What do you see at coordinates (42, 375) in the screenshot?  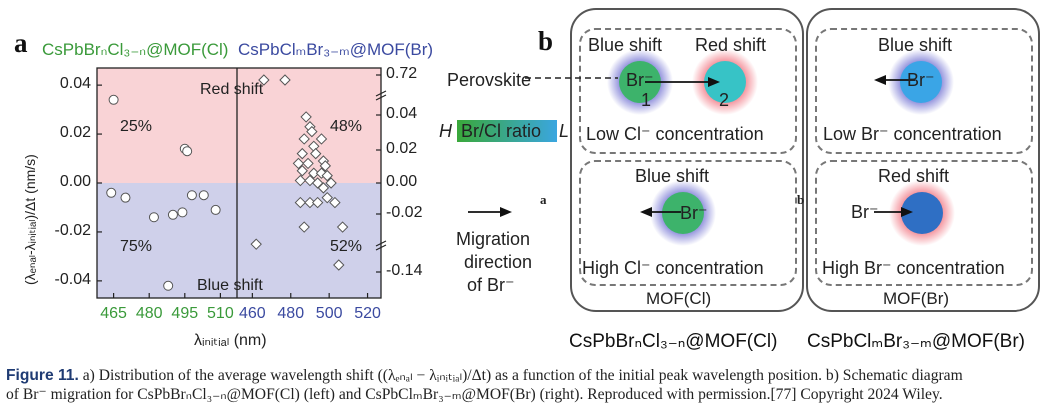 I see `caption-label: Figure 11.` at bounding box center [42, 375].